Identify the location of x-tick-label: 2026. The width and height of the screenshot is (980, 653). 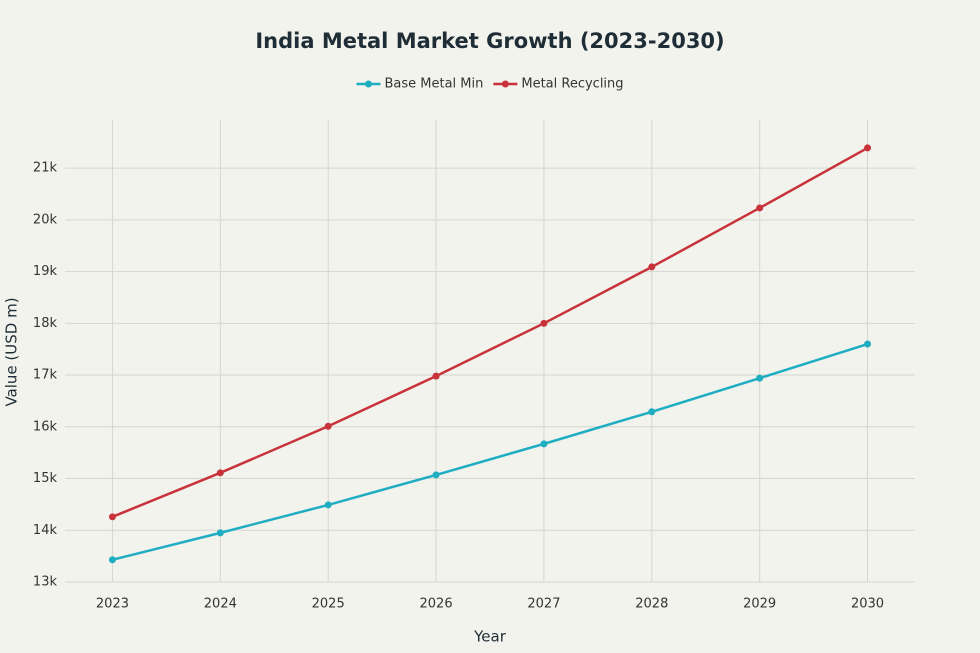
(436, 604).